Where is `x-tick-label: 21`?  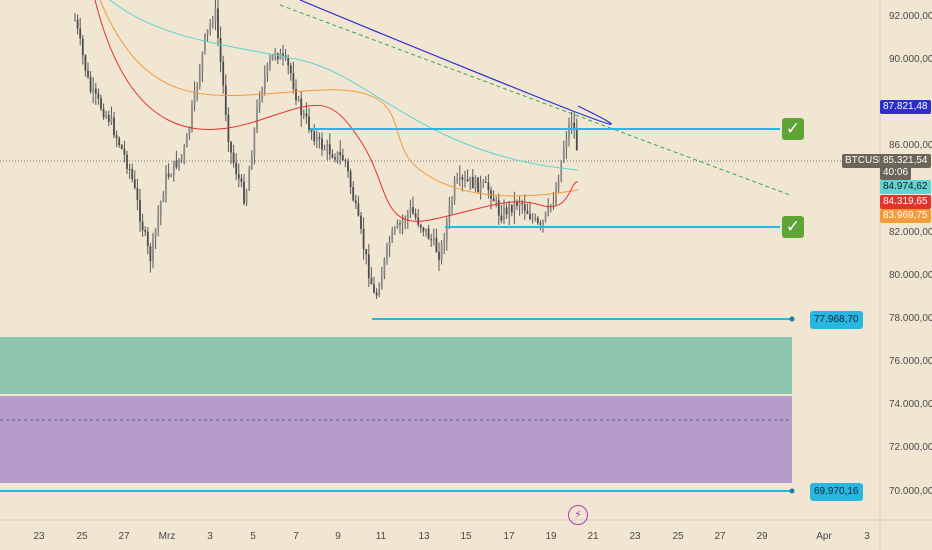
x-tick-label: 21 is located at coordinates (593, 536).